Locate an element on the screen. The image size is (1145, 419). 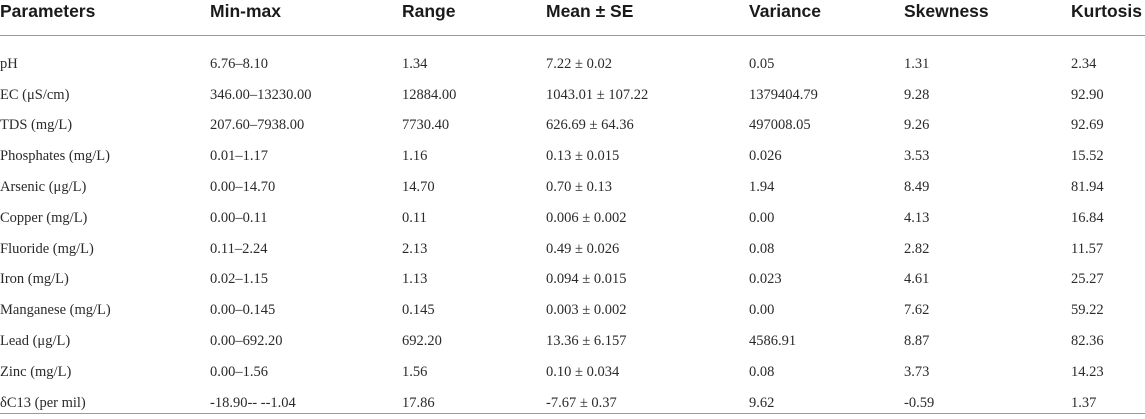
cell-kurtosis: 92.69 is located at coordinates (1087, 125).